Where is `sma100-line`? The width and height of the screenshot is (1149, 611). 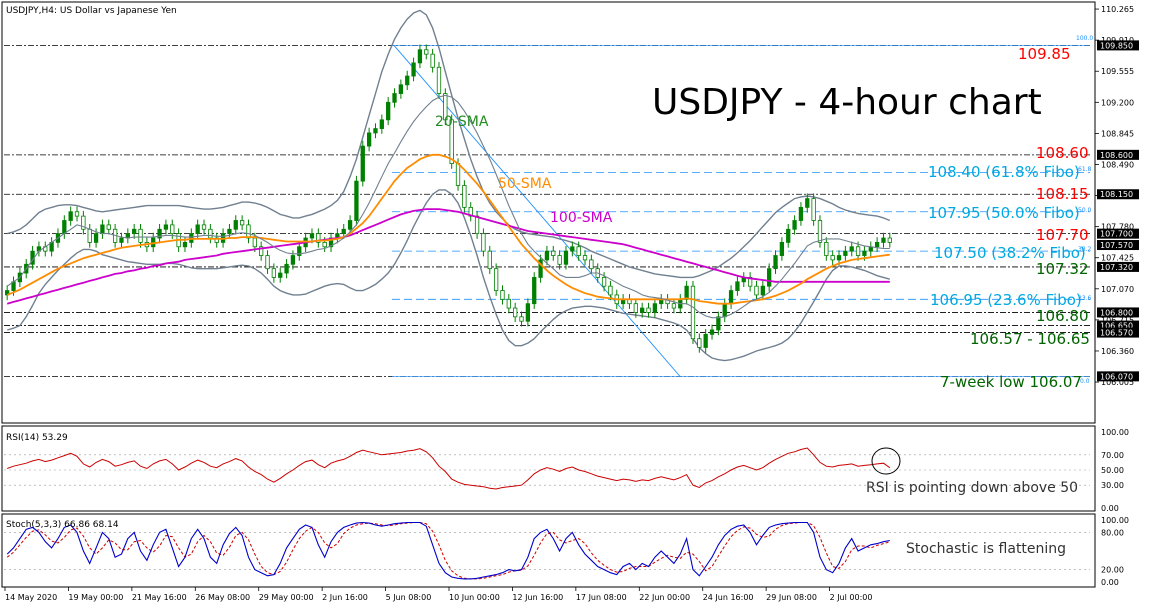
sma100-line is located at coordinates (448, 256).